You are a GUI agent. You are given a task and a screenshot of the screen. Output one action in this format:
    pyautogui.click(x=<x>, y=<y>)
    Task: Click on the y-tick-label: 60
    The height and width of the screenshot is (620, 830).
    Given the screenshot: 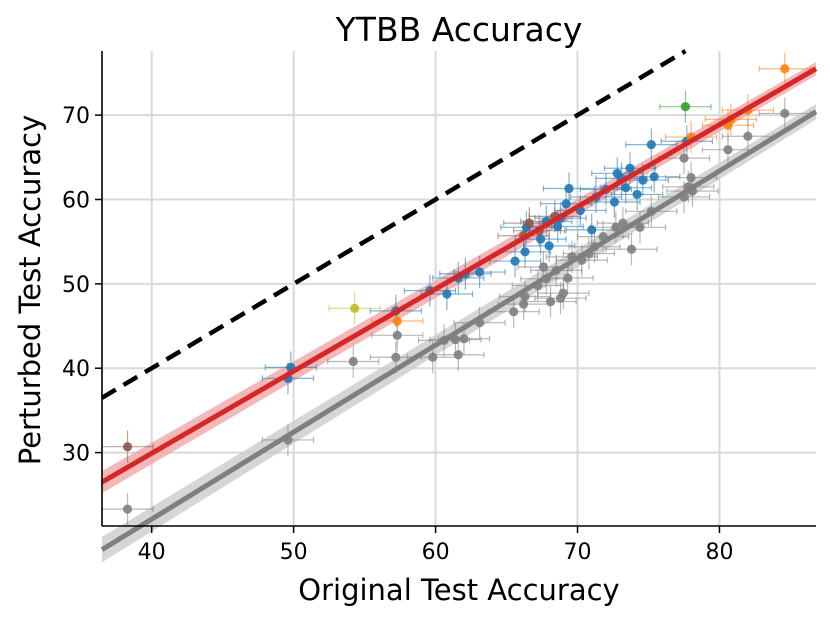 What is the action you would take?
    pyautogui.click(x=76, y=200)
    